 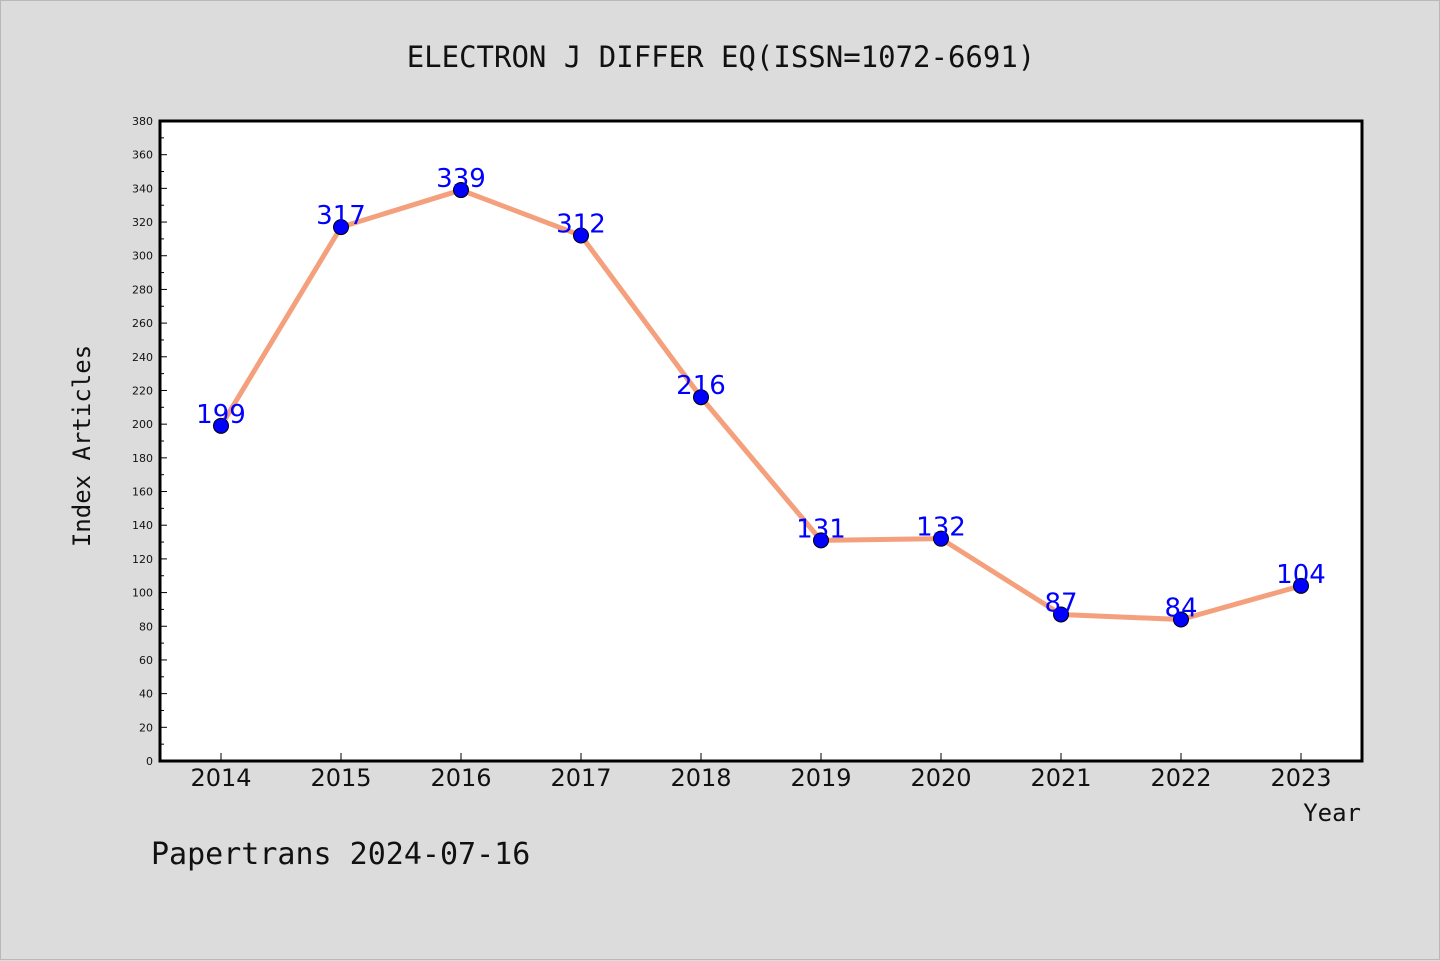 I want to click on x-tick-label: 2017, so click(x=580, y=778).